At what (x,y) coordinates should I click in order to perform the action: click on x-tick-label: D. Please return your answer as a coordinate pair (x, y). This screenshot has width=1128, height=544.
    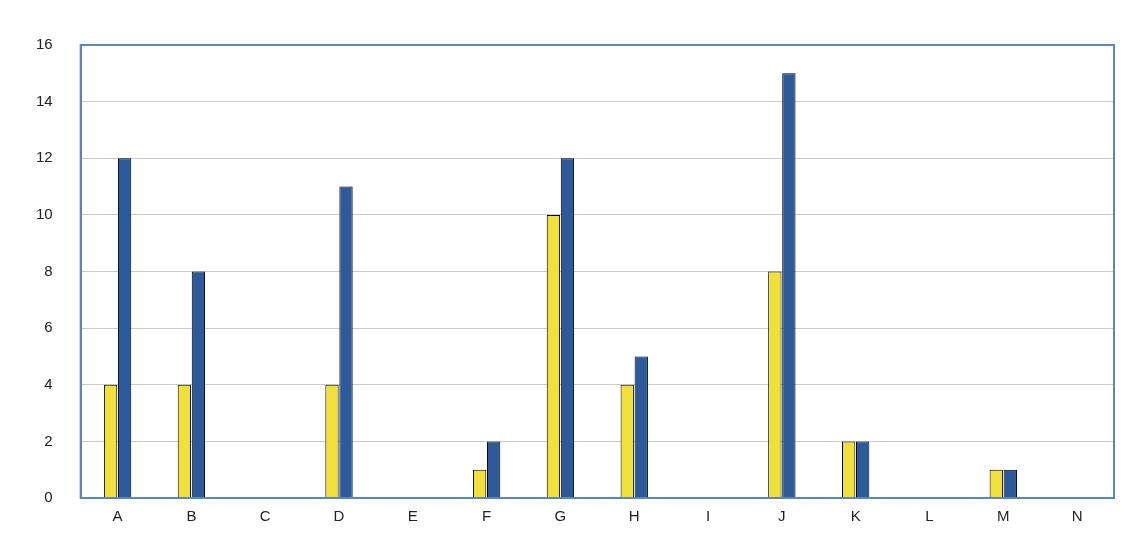
    Looking at the image, I should click on (339, 516).